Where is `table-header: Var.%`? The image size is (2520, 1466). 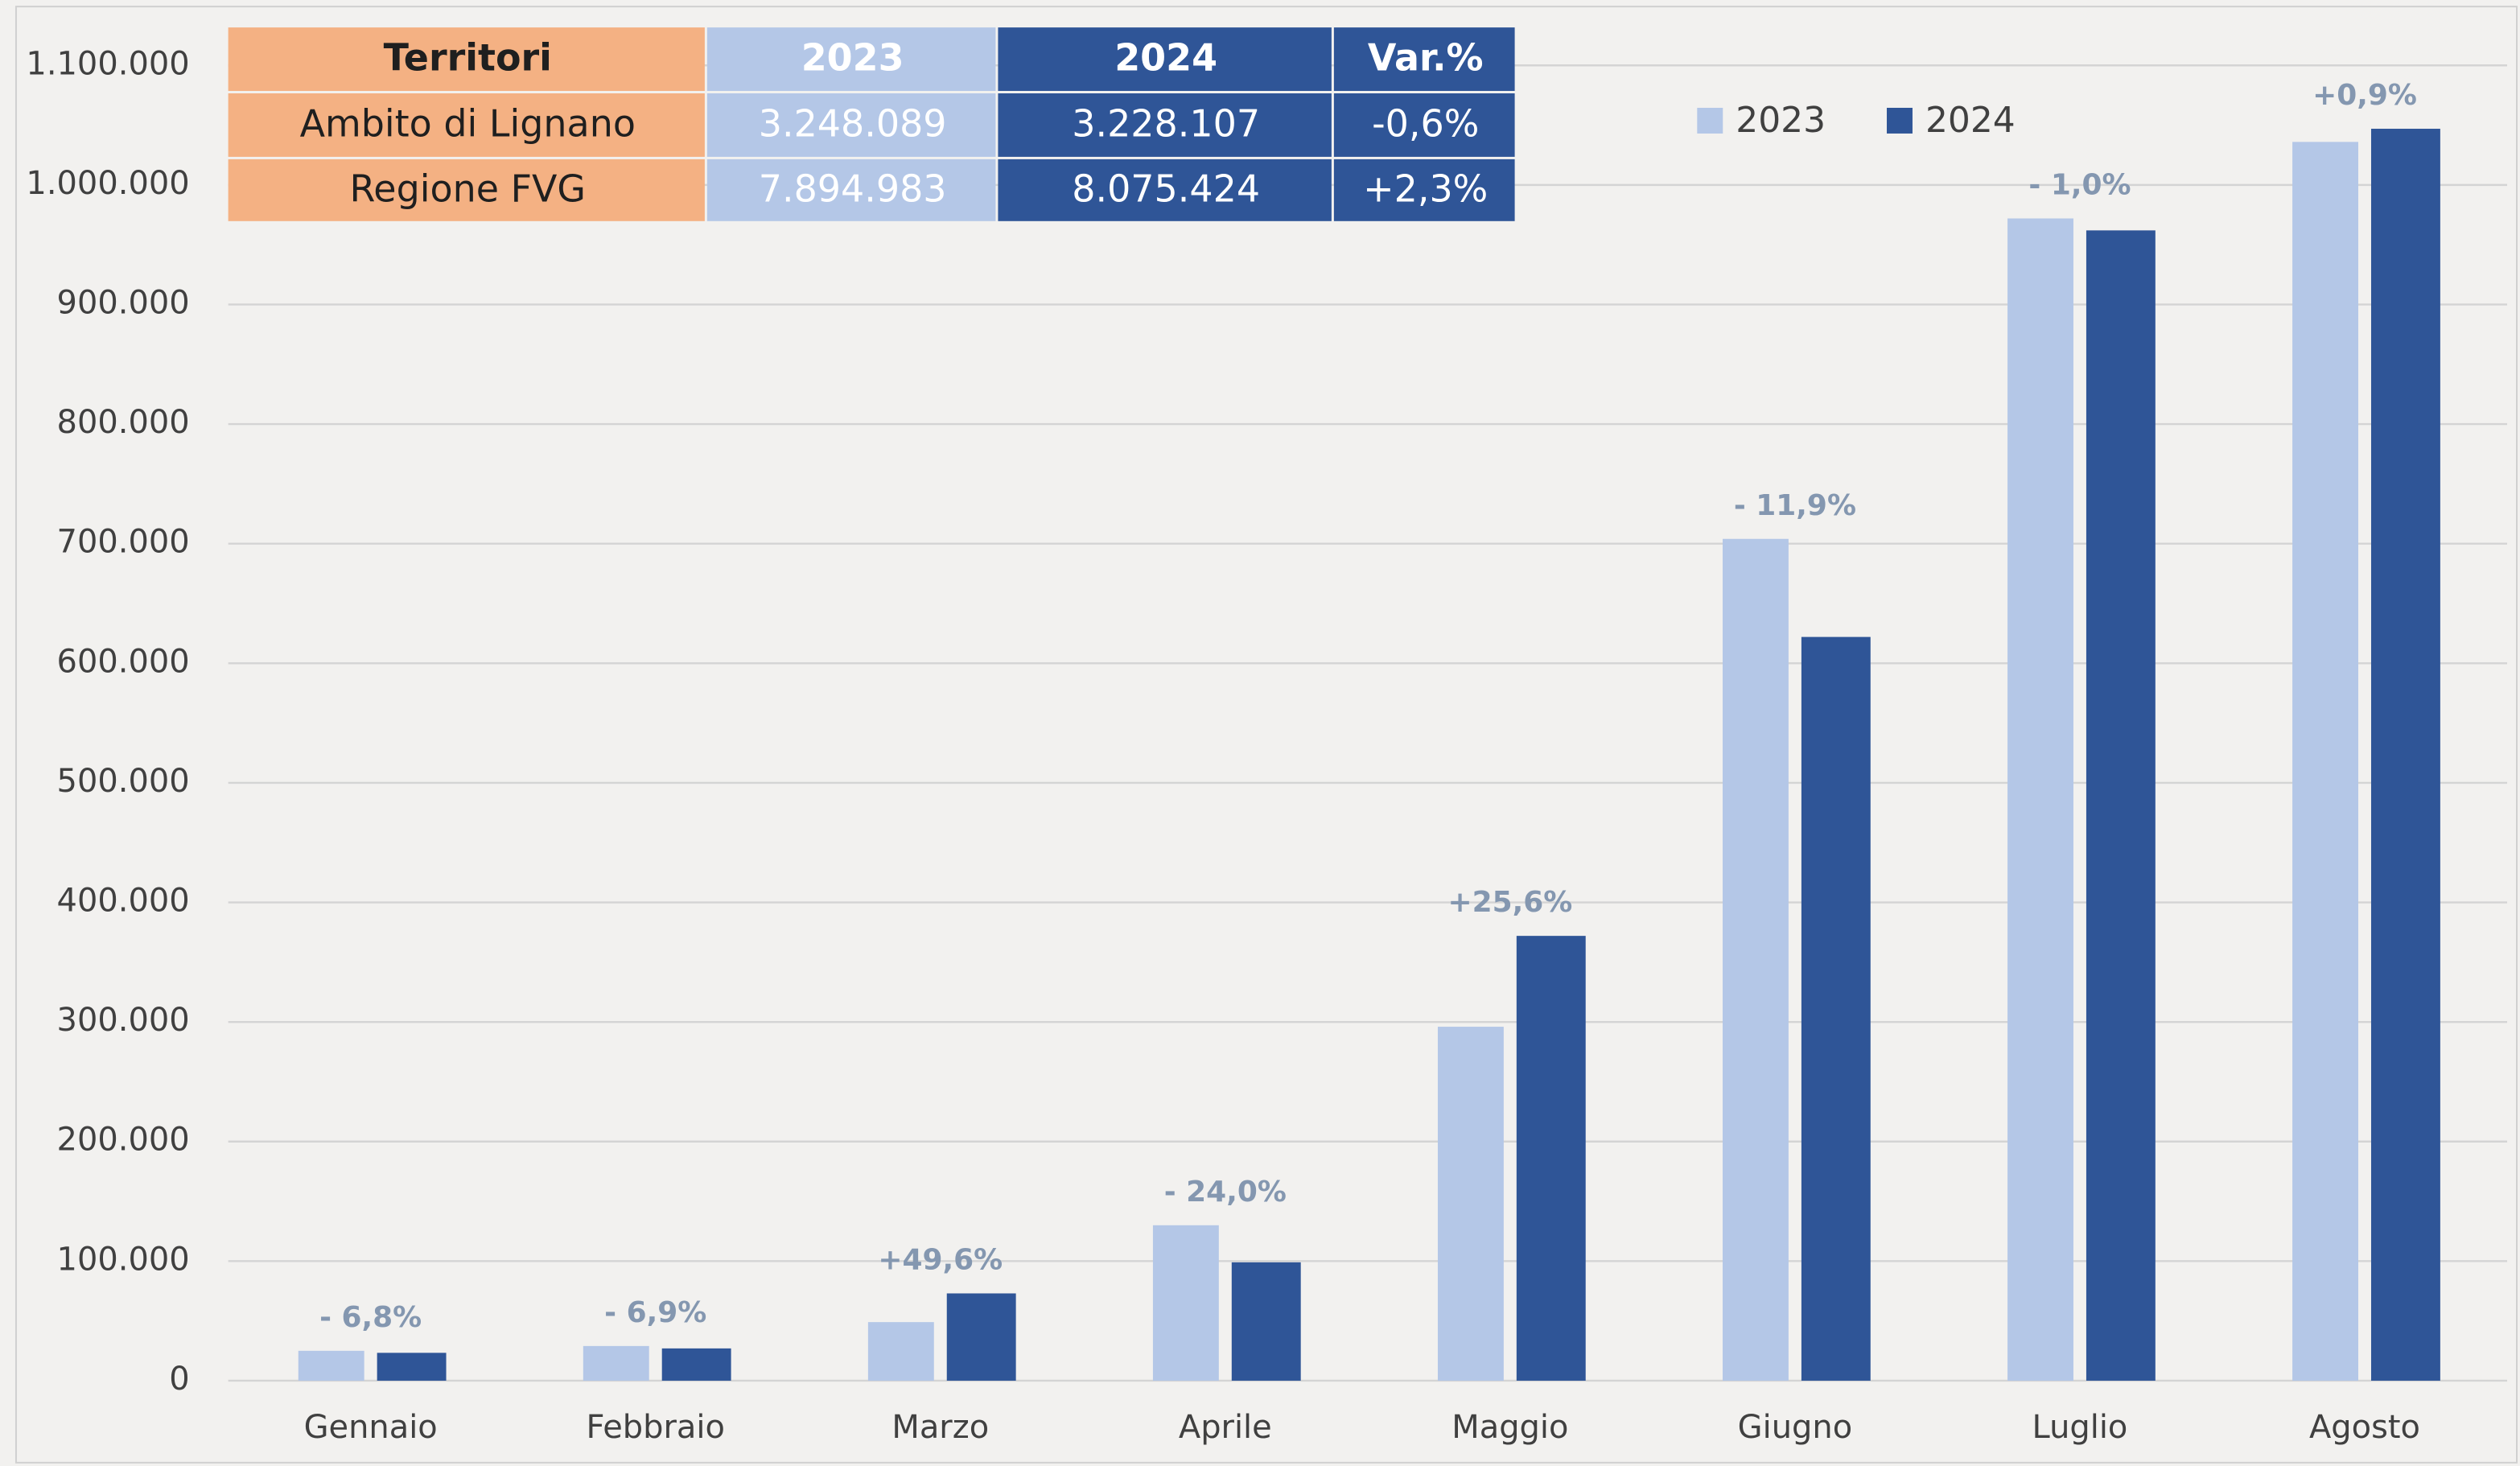 table-header: Var.% is located at coordinates (1426, 58).